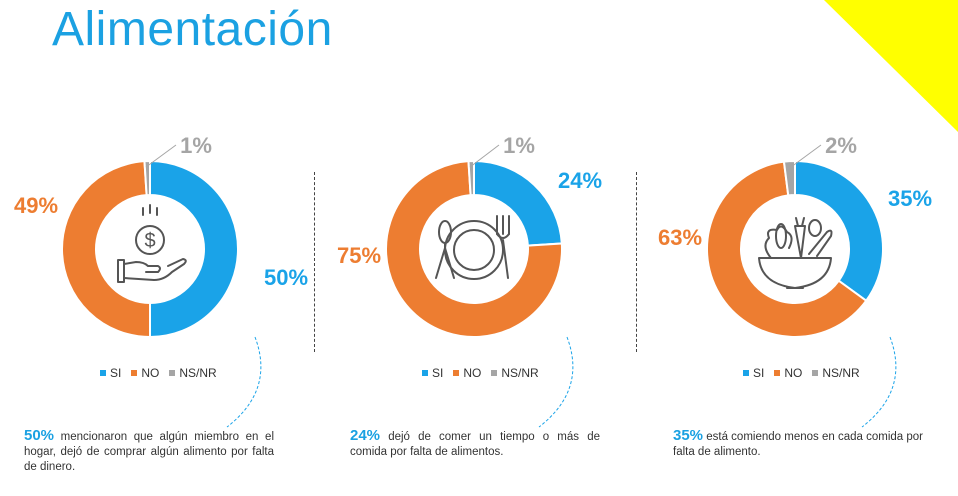 The image size is (958, 496). I want to click on page-title: Alimentación, so click(192, 29).